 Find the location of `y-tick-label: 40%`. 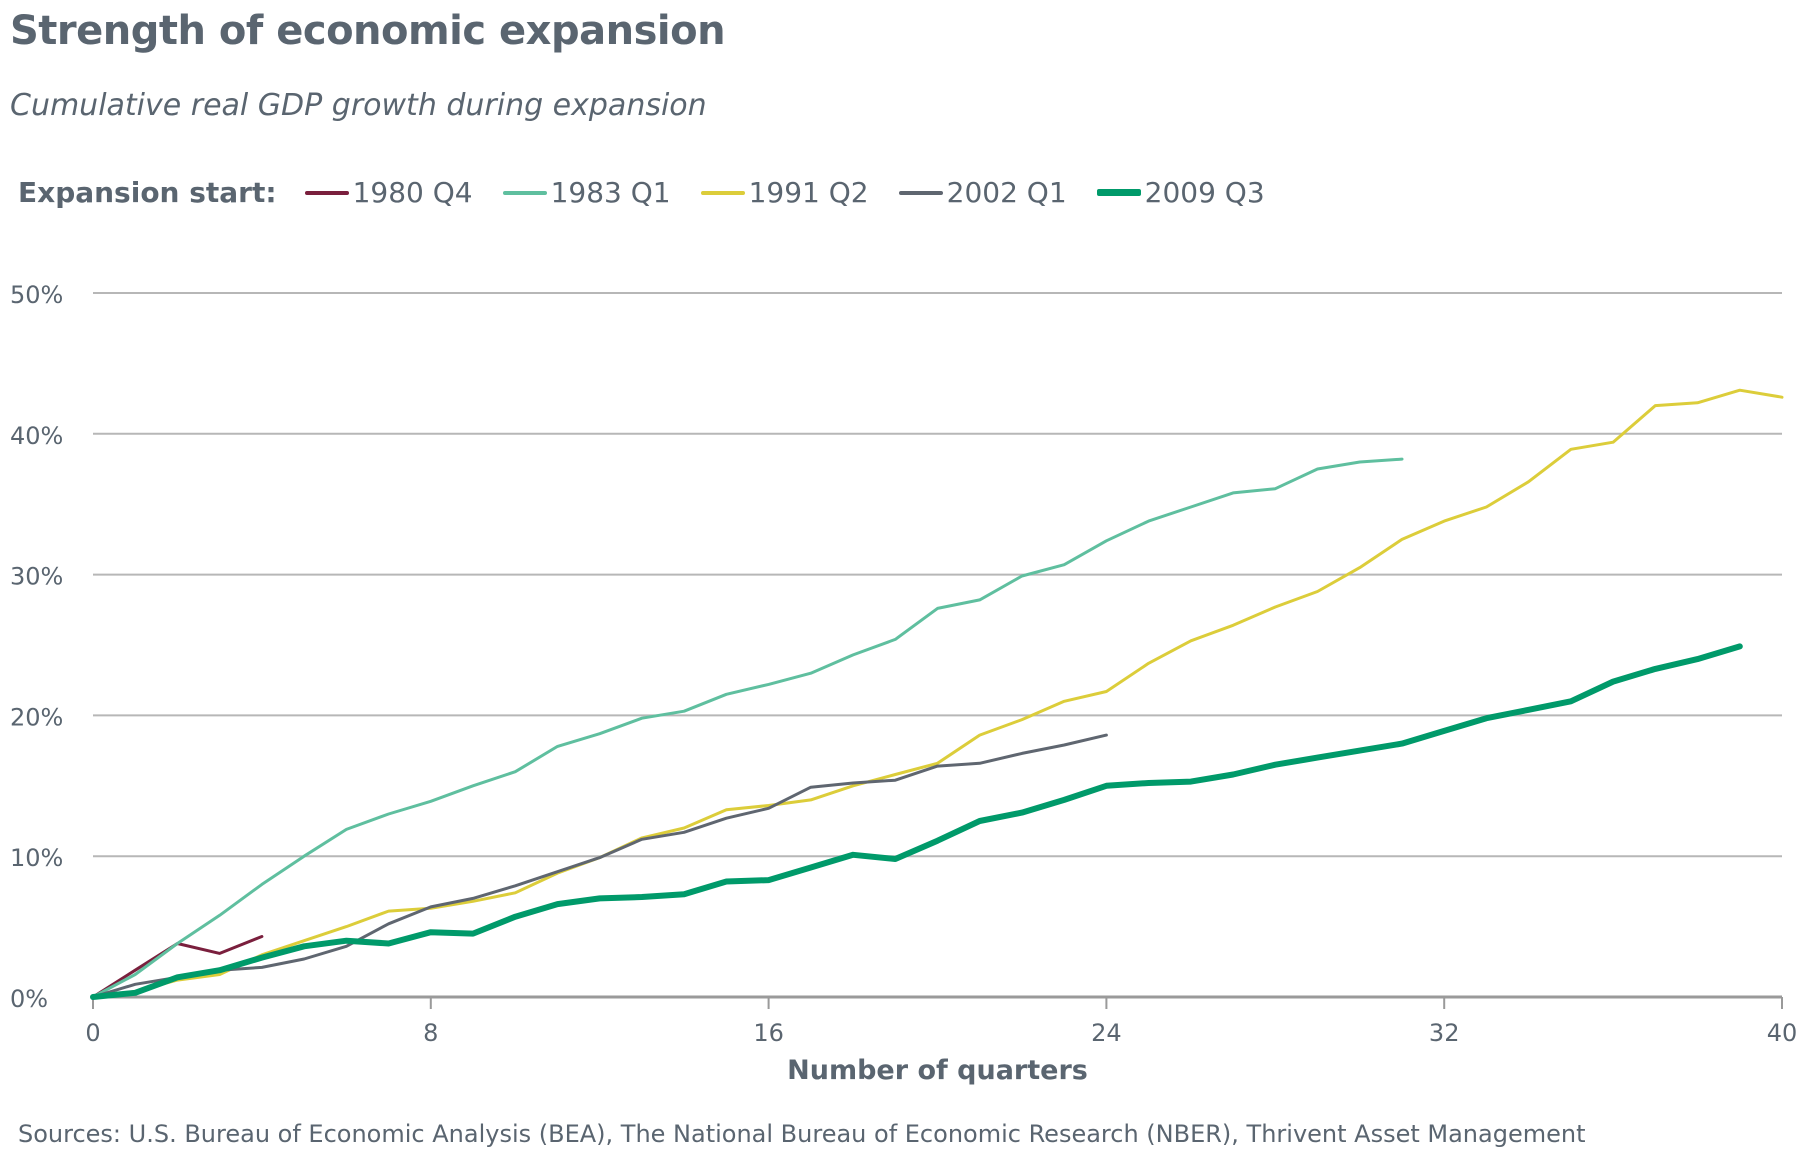

y-tick-label: 40% is located at coordinates (36, 436).